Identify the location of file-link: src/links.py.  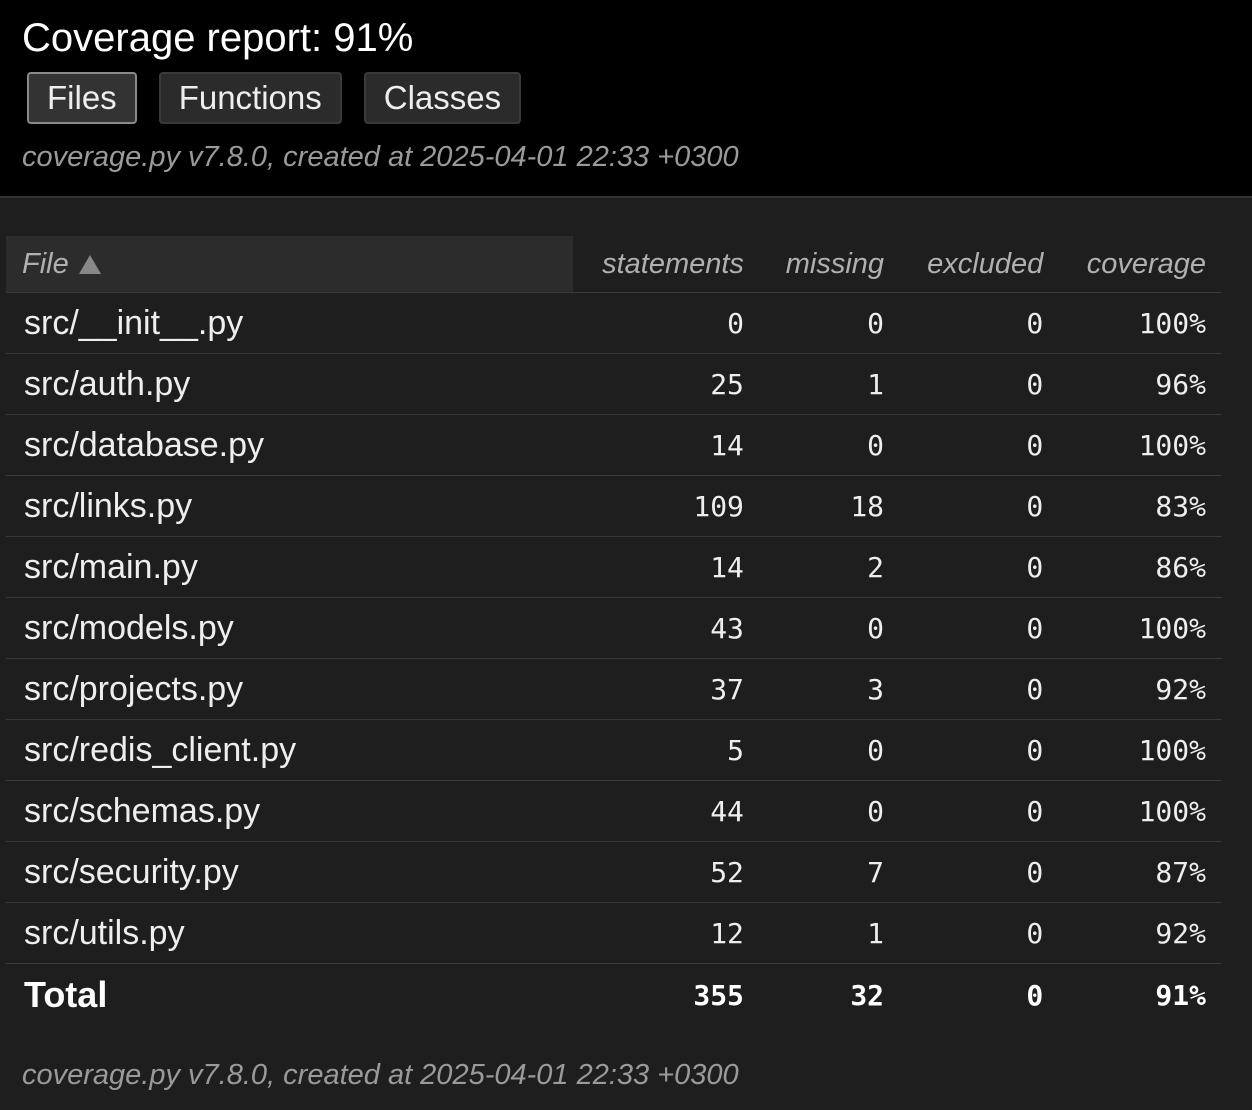
(108, 505).